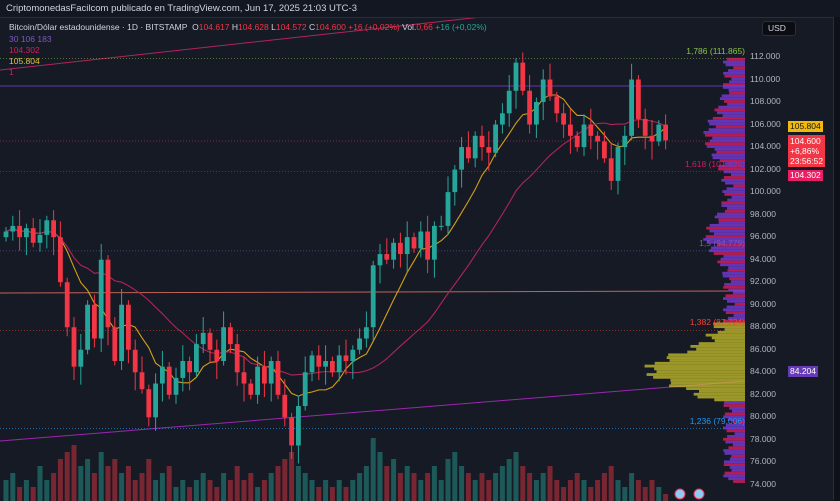  I want to click on trendline-upper, so click(239, 44).